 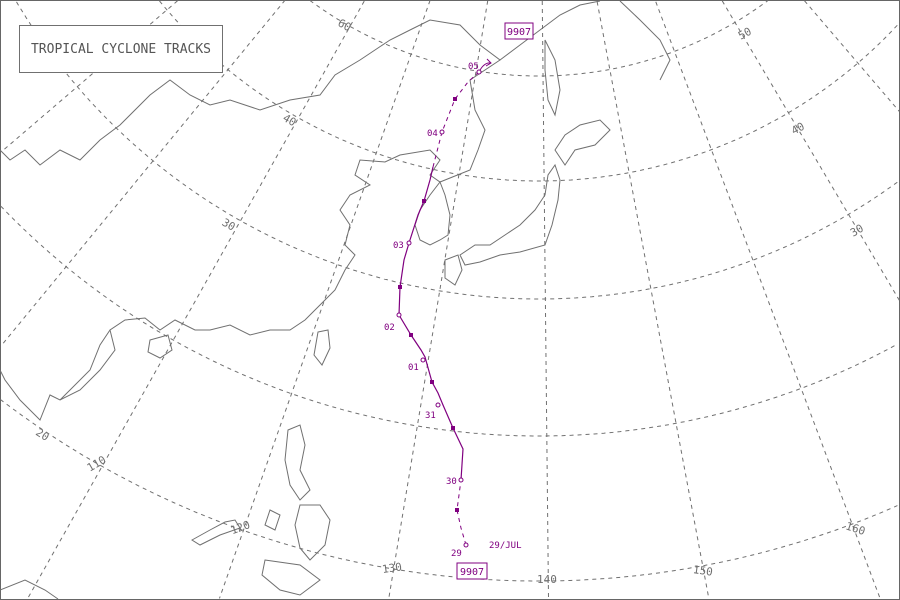 I want to click on day-label-29: 29, so click(x=456, y=554).